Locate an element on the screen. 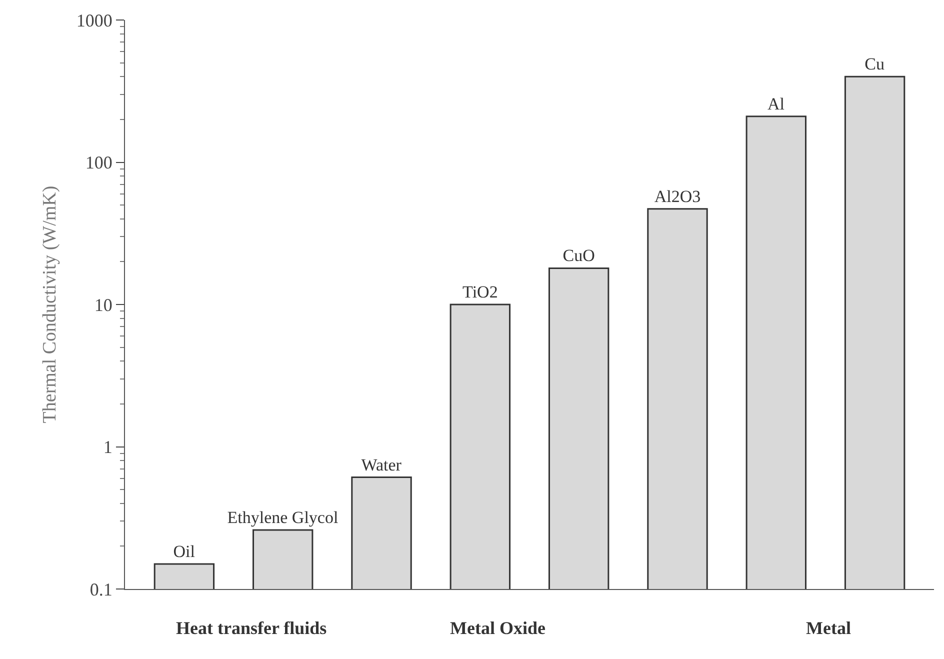 This screenshot has height=659, width=944. y-tick-label: 10 is located at coordinates (103, 304).